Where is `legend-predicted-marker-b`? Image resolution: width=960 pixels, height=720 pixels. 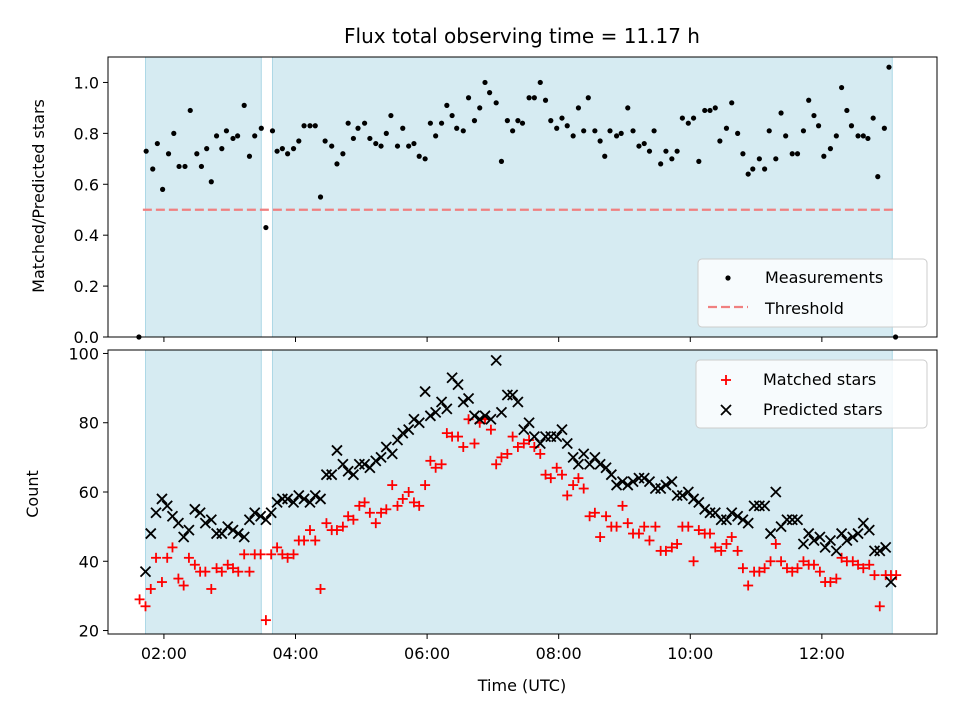
legend-predicted-marker-b is located at coordinates (726, 410).